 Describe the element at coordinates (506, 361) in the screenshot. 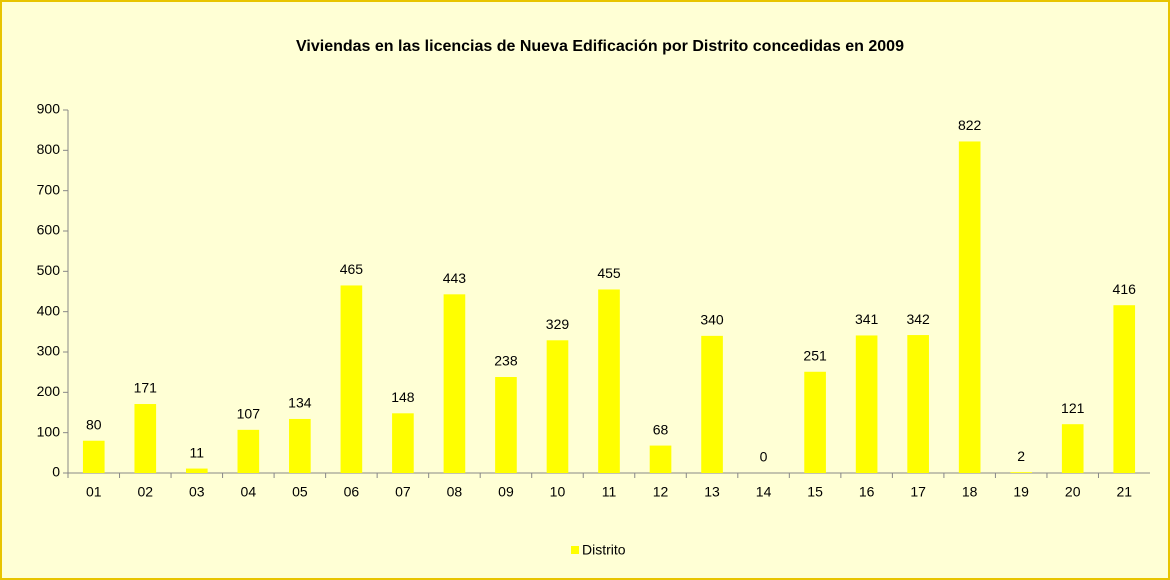

I see `data-label: 238` at that location.